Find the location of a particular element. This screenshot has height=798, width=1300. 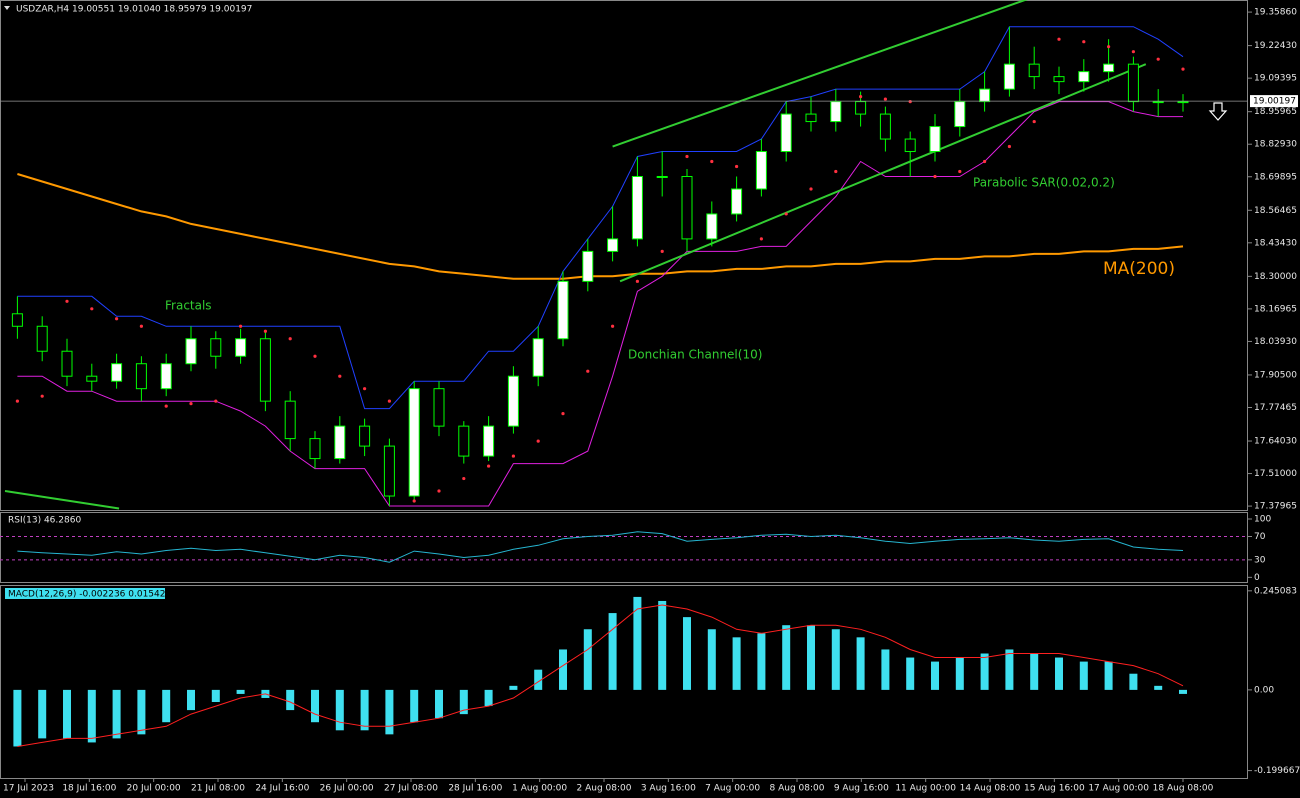

x-tick-label: 3 Aug 16:00 is located at coordinates (668, 789).